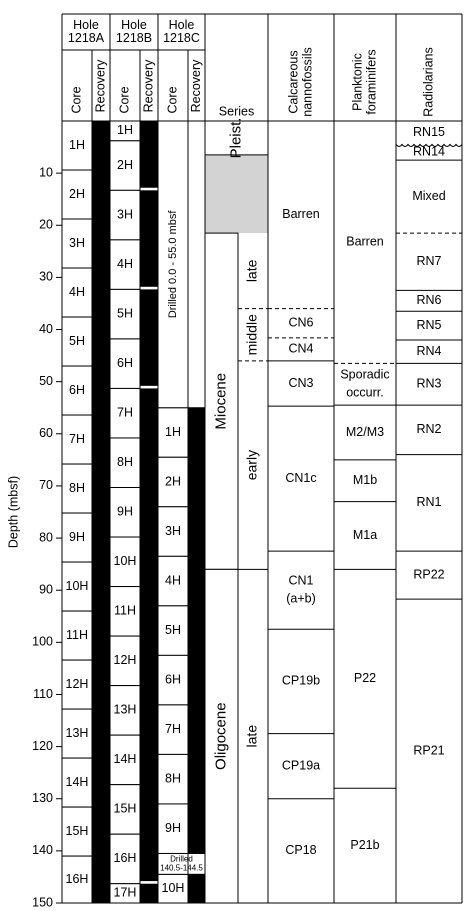 The width and height of the screenshot is (467, 911). What do you see at coordinates (301, 214) in the screenshot?
I see `zone-label: Barren` at bounding box center [301, 214].